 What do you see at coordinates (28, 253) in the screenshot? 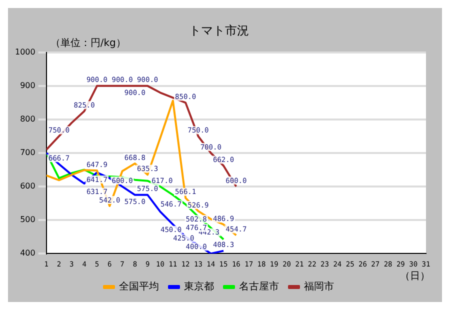
I see `y-tick-label: 400` at bounding box center [28, 253].